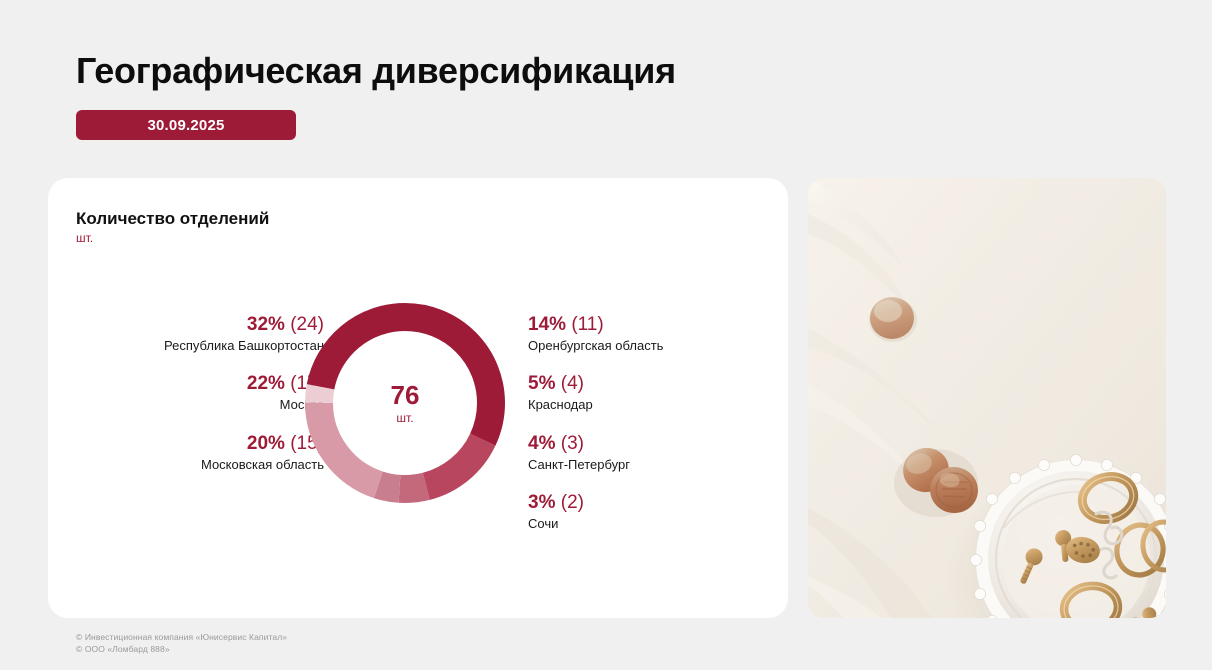  Describe the element at coordinates (85, 238) in the screenshot. I see `chart-card-subtitle: шт.` at that location.